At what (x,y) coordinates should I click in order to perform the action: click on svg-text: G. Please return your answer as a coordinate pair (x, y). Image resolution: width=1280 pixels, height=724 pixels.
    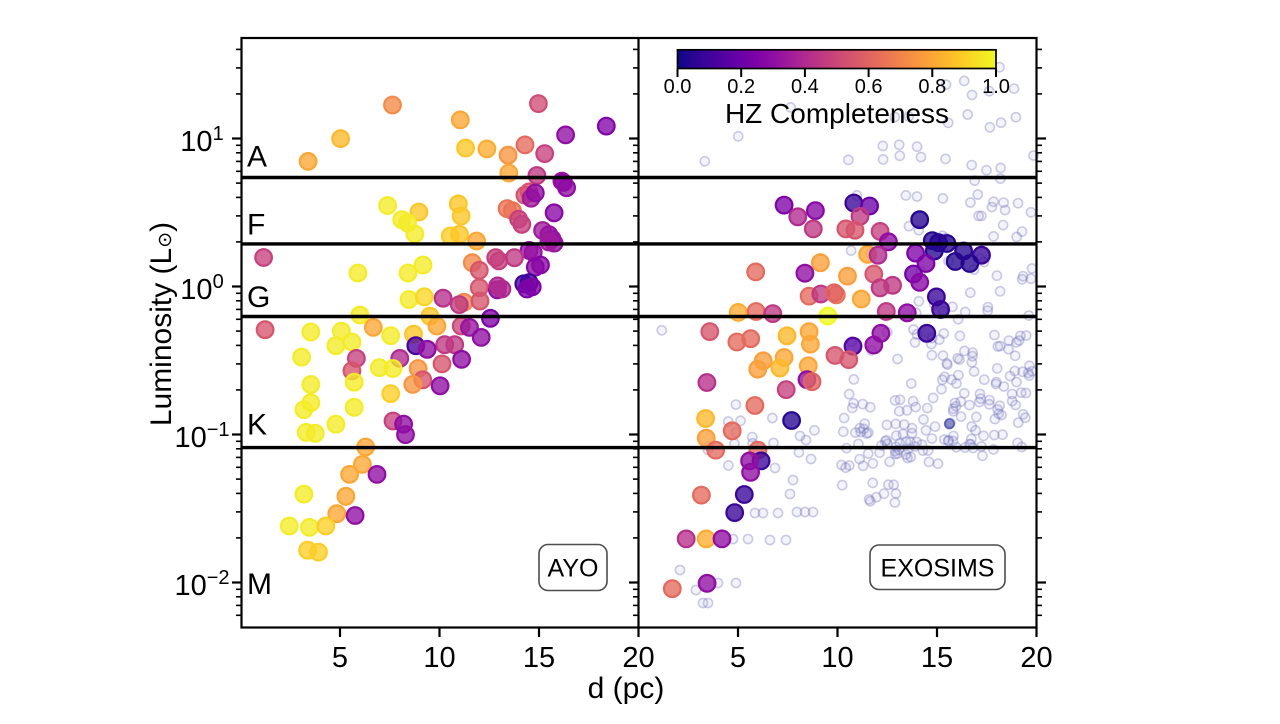
    Looking at the image, I should click on (258, 297).